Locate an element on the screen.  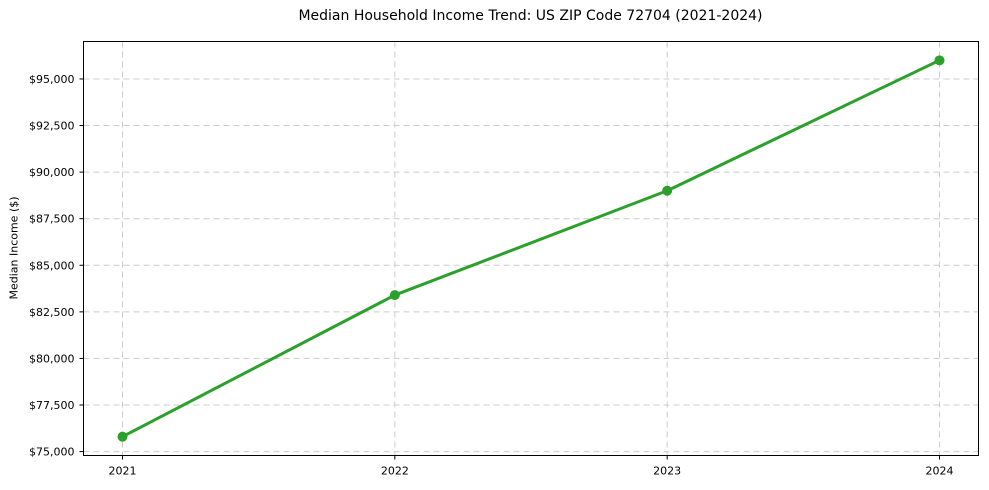
y-tick-label-87500: $87,500 is located at coordinates (52, 219).